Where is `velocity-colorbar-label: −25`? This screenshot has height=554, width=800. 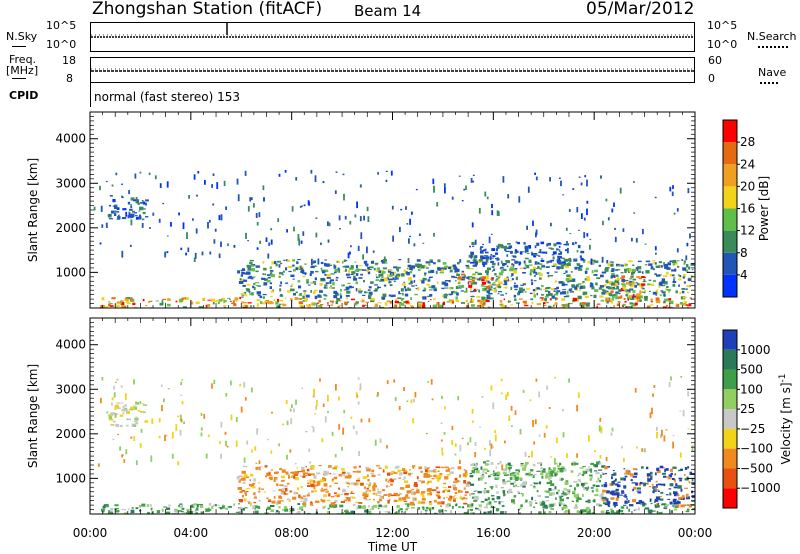 velocity-colorbar-label: −25 is located at coordinates (752, 429).